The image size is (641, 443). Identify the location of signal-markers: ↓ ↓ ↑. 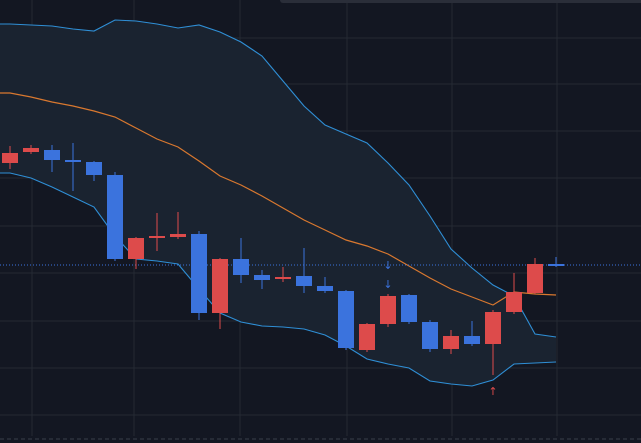
(440, 328).